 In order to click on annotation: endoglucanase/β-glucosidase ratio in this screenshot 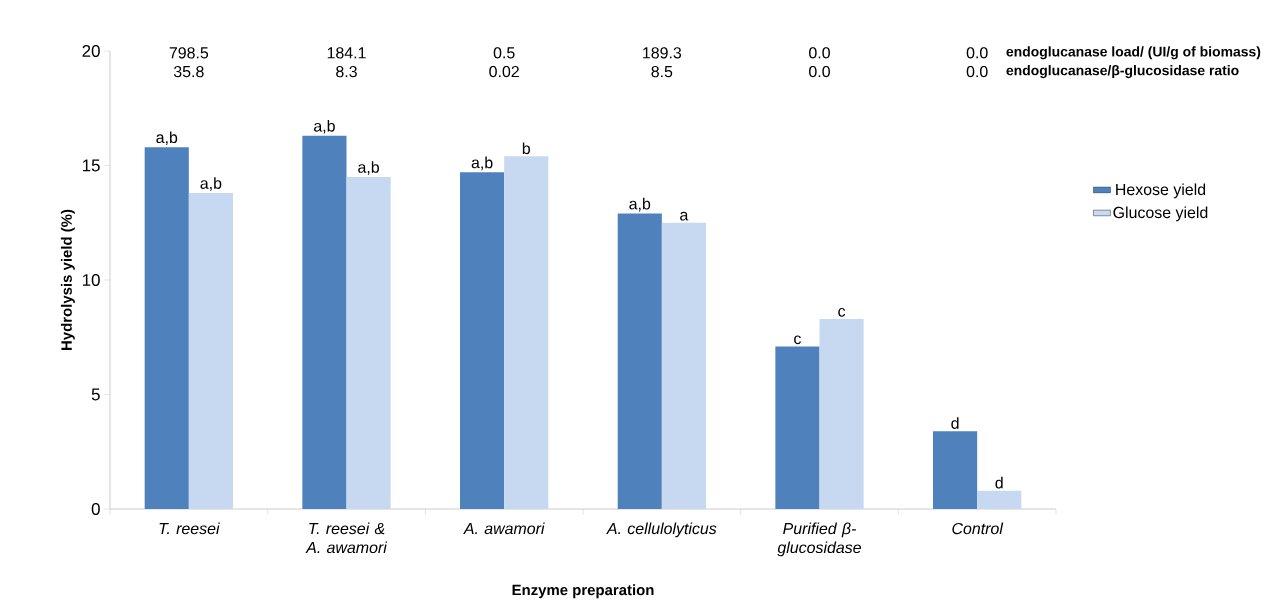, I will do `click(1122, 72)`.